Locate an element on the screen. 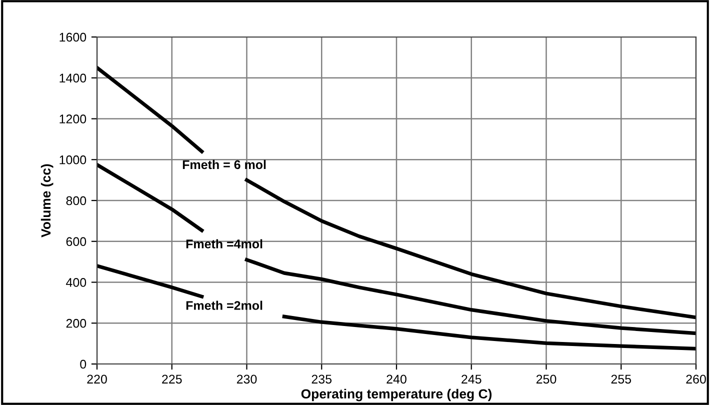  x-tick-label: 245 is located at coordinates (472, 379).